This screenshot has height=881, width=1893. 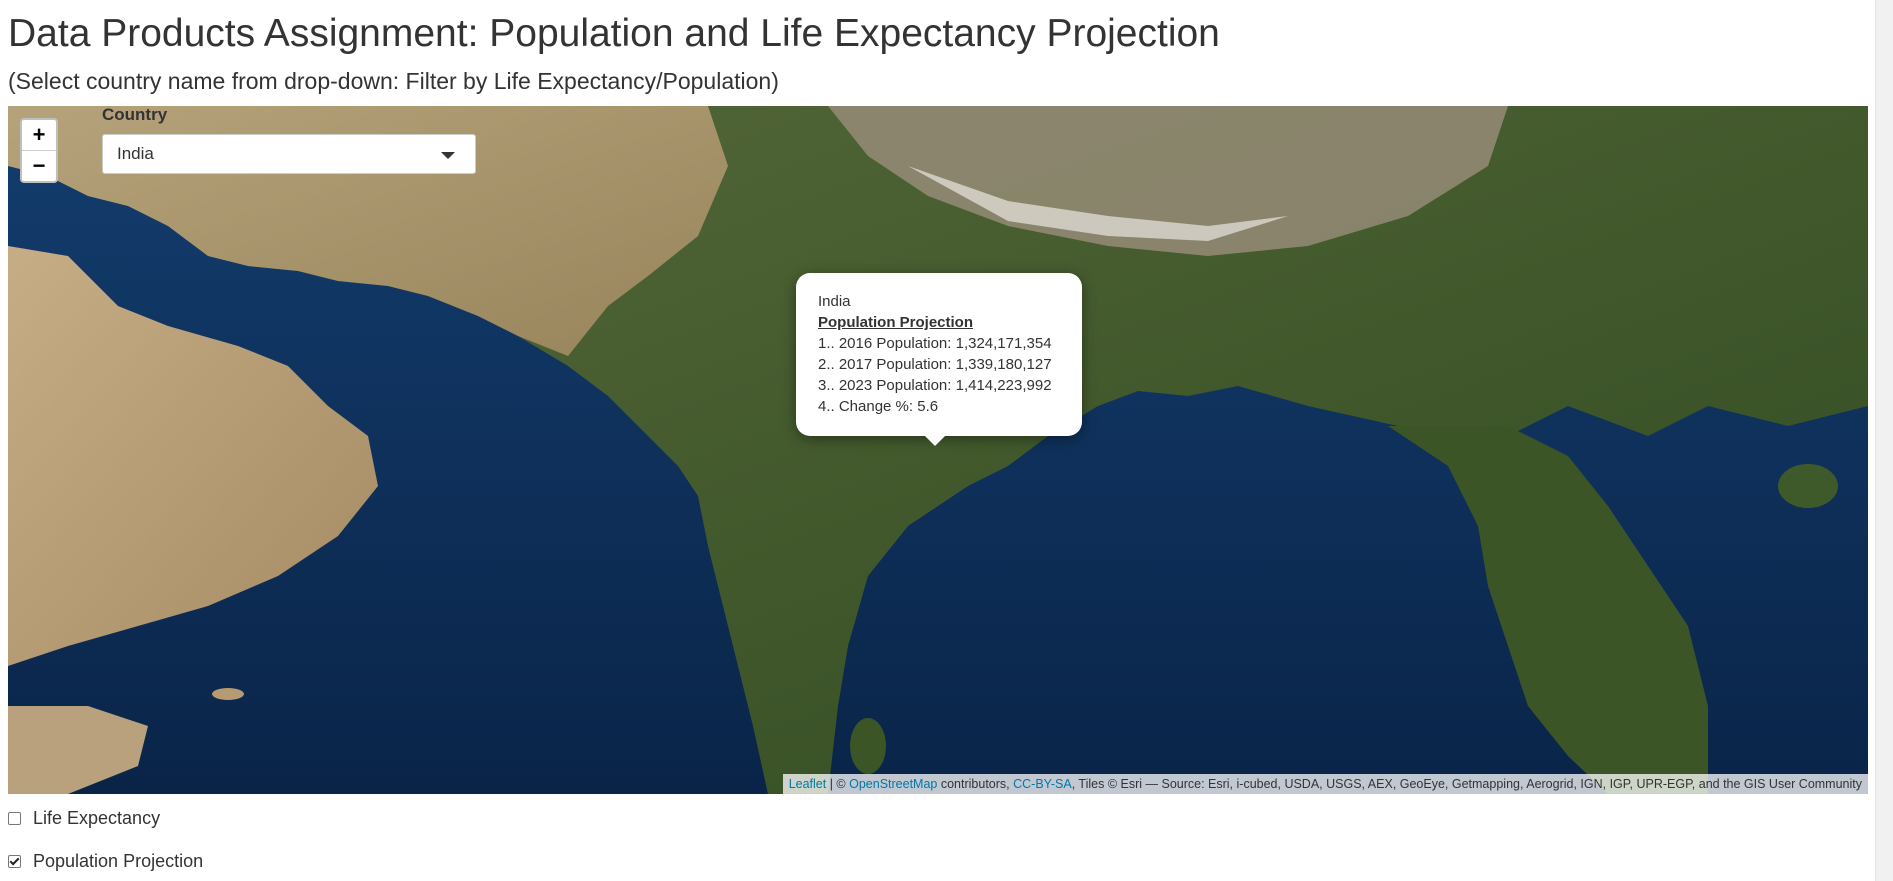 I want to click on life-expectancy-checkbox, so click(x=14, y=818).